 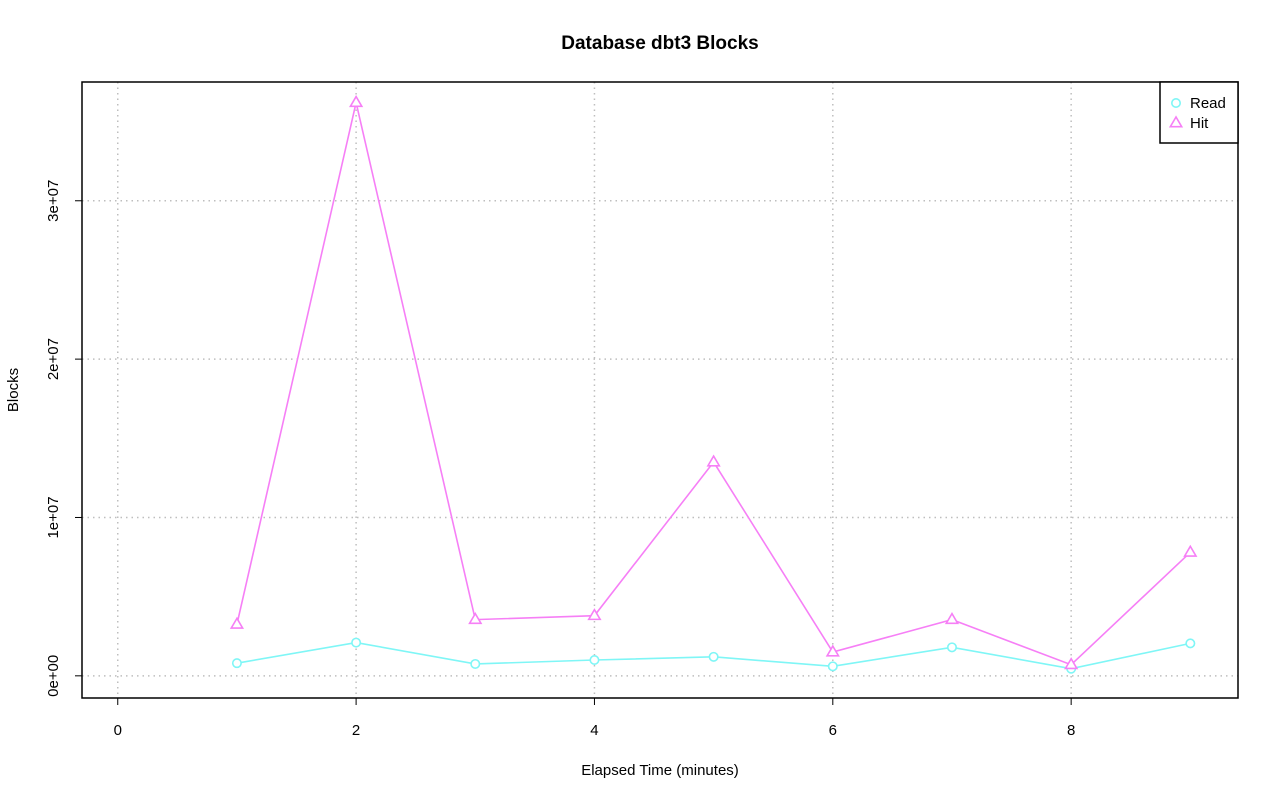 I want to click on legend-hit-marker, so click(x=1176, y=121).